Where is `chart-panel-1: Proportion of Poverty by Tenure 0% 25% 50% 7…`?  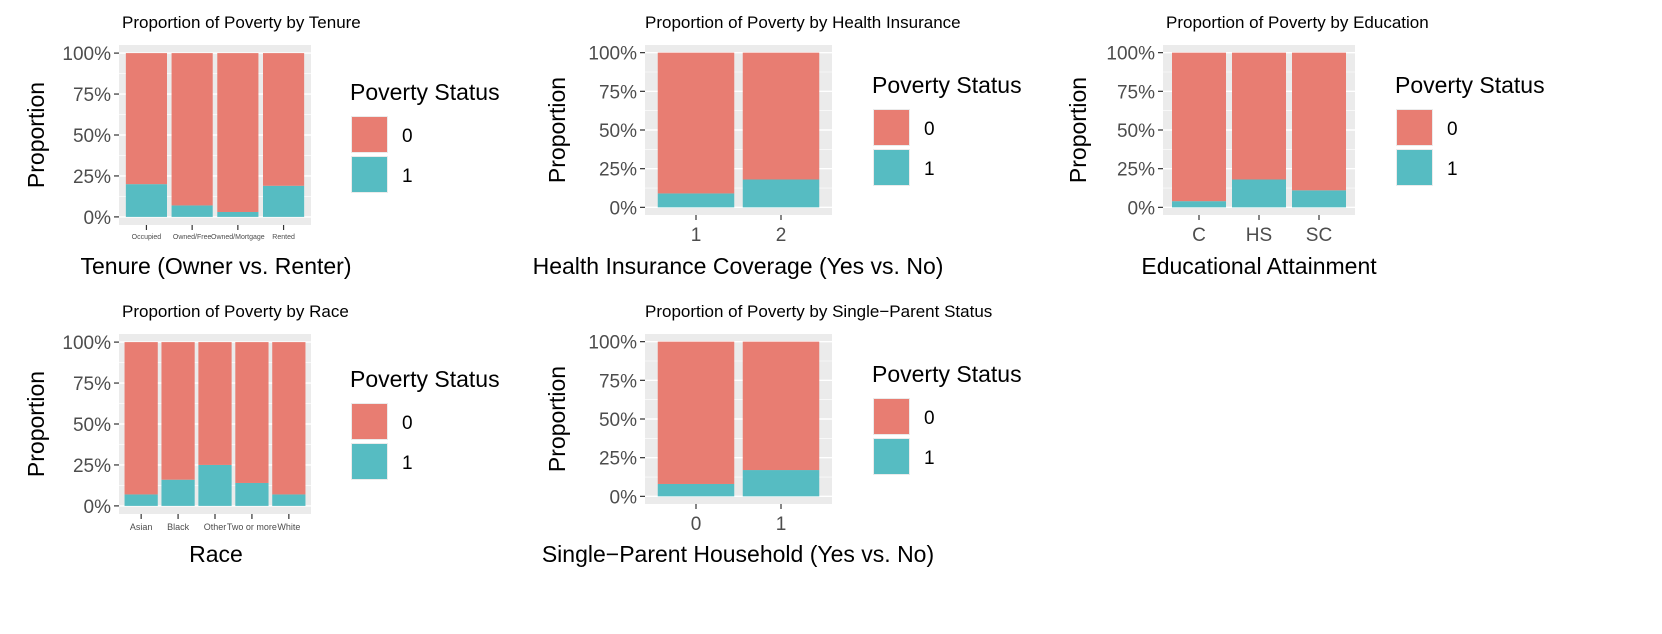 chart-panel-1: Proportion of Poverty by Tenure 0% 25% 50% 7… is located at coordinates (261, 146).